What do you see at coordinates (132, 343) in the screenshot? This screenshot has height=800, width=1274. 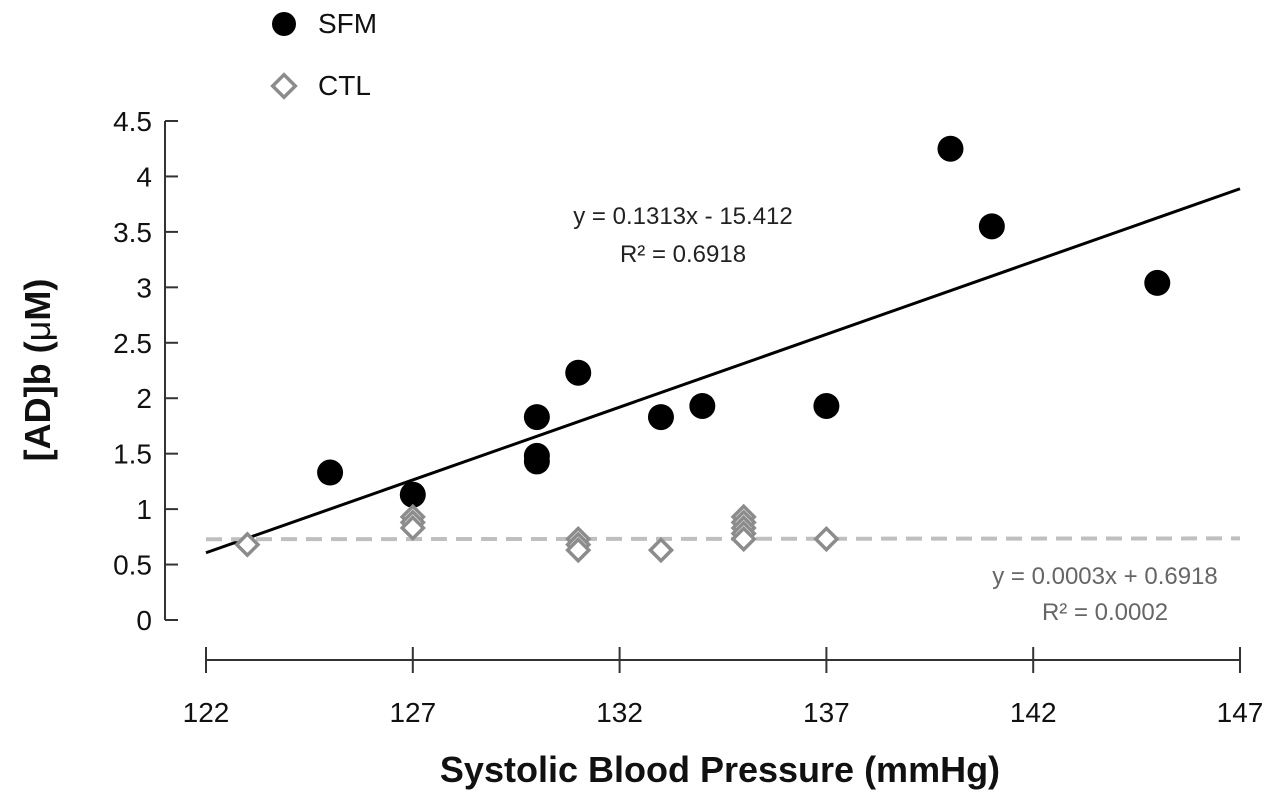 I see `y-tick-label: 2.5` at bounding box center [132, 343].